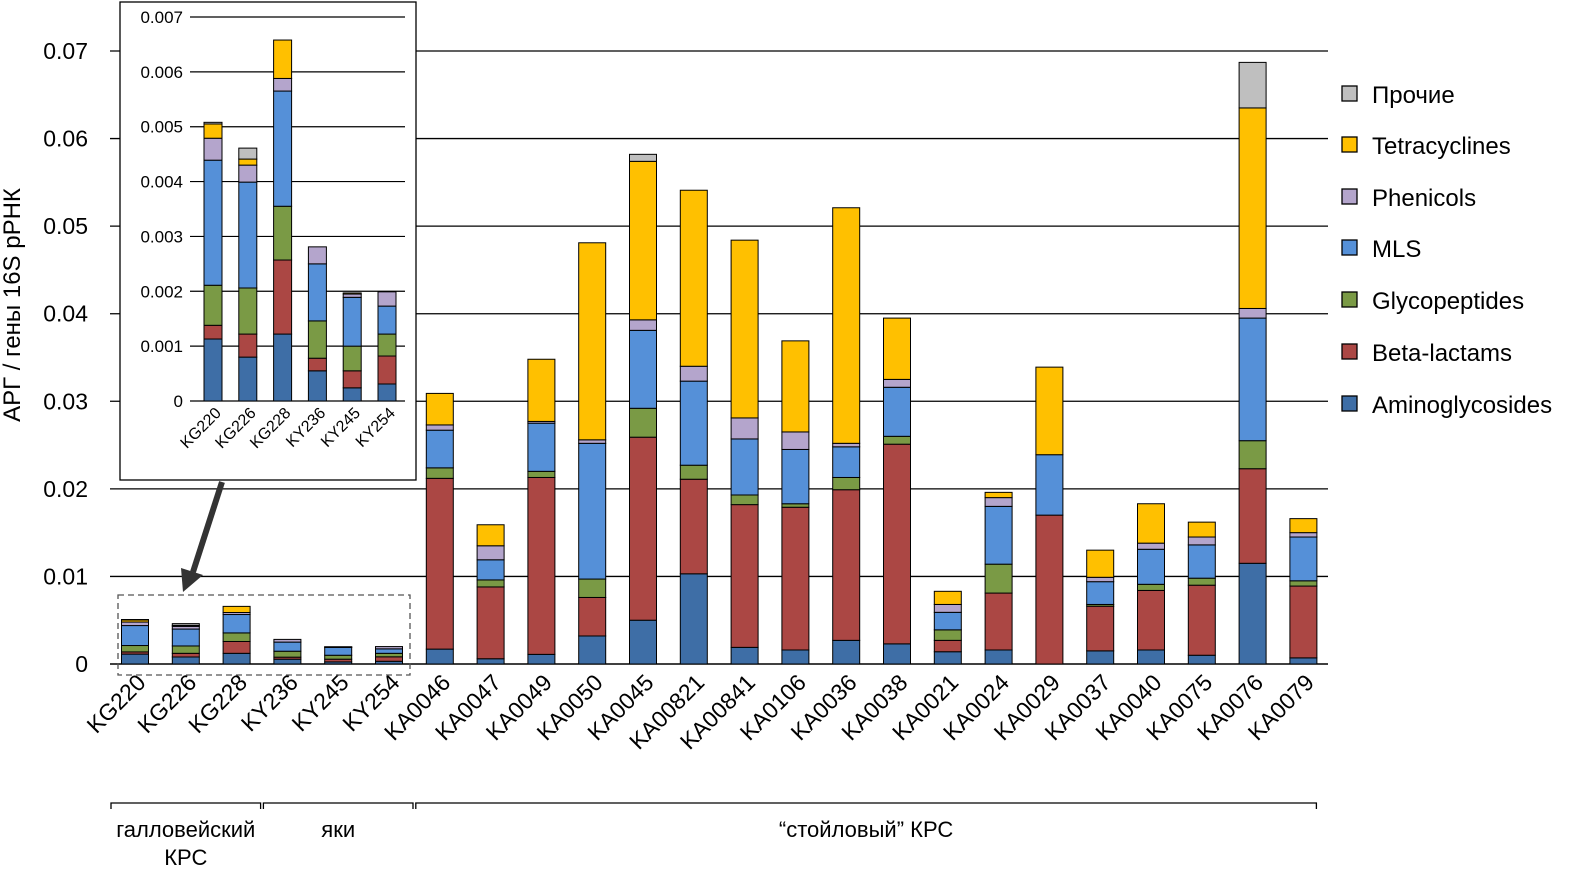 Image resolution: width=1593 pixels, height=884 pixels. Describe the element at coordinates (161, 17) in the screenshot. I see `inset-y-tick-label: 0.007` at that location.